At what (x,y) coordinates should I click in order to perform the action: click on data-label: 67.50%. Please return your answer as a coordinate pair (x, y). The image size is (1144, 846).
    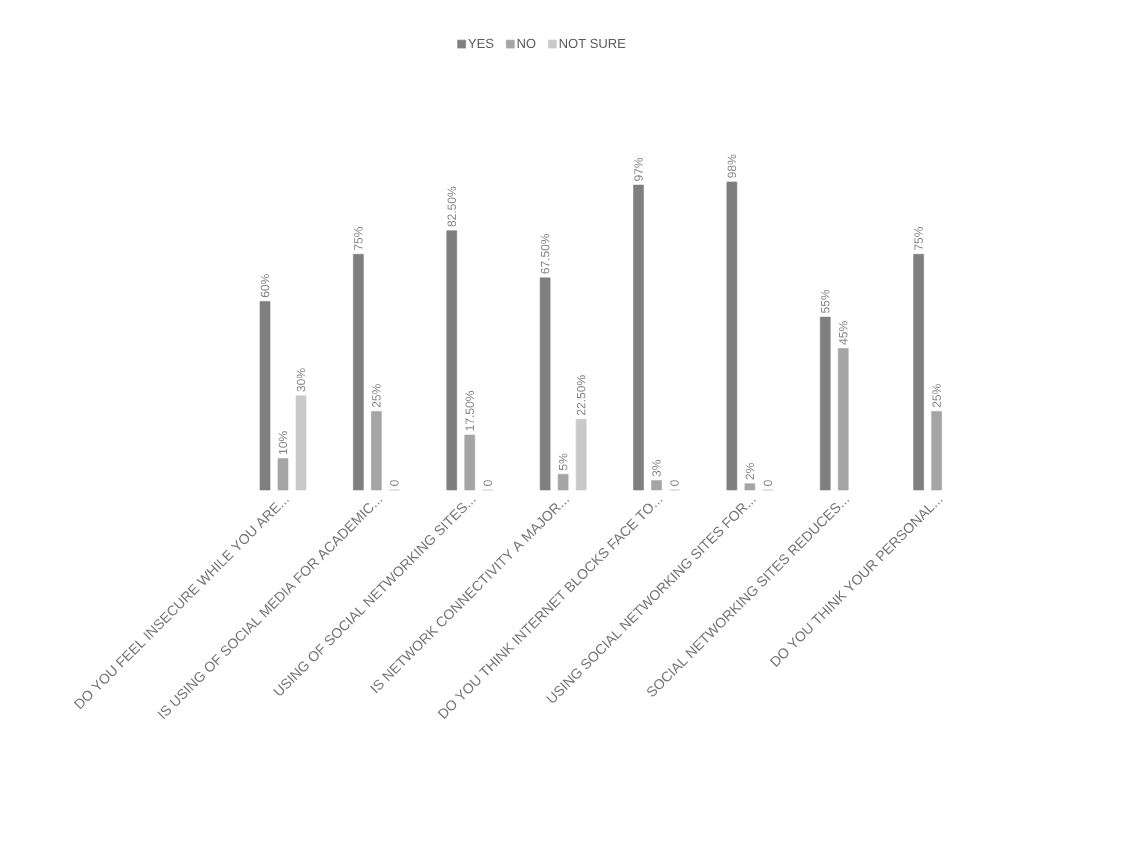
    Looking at the image, I should click on (545, 253).